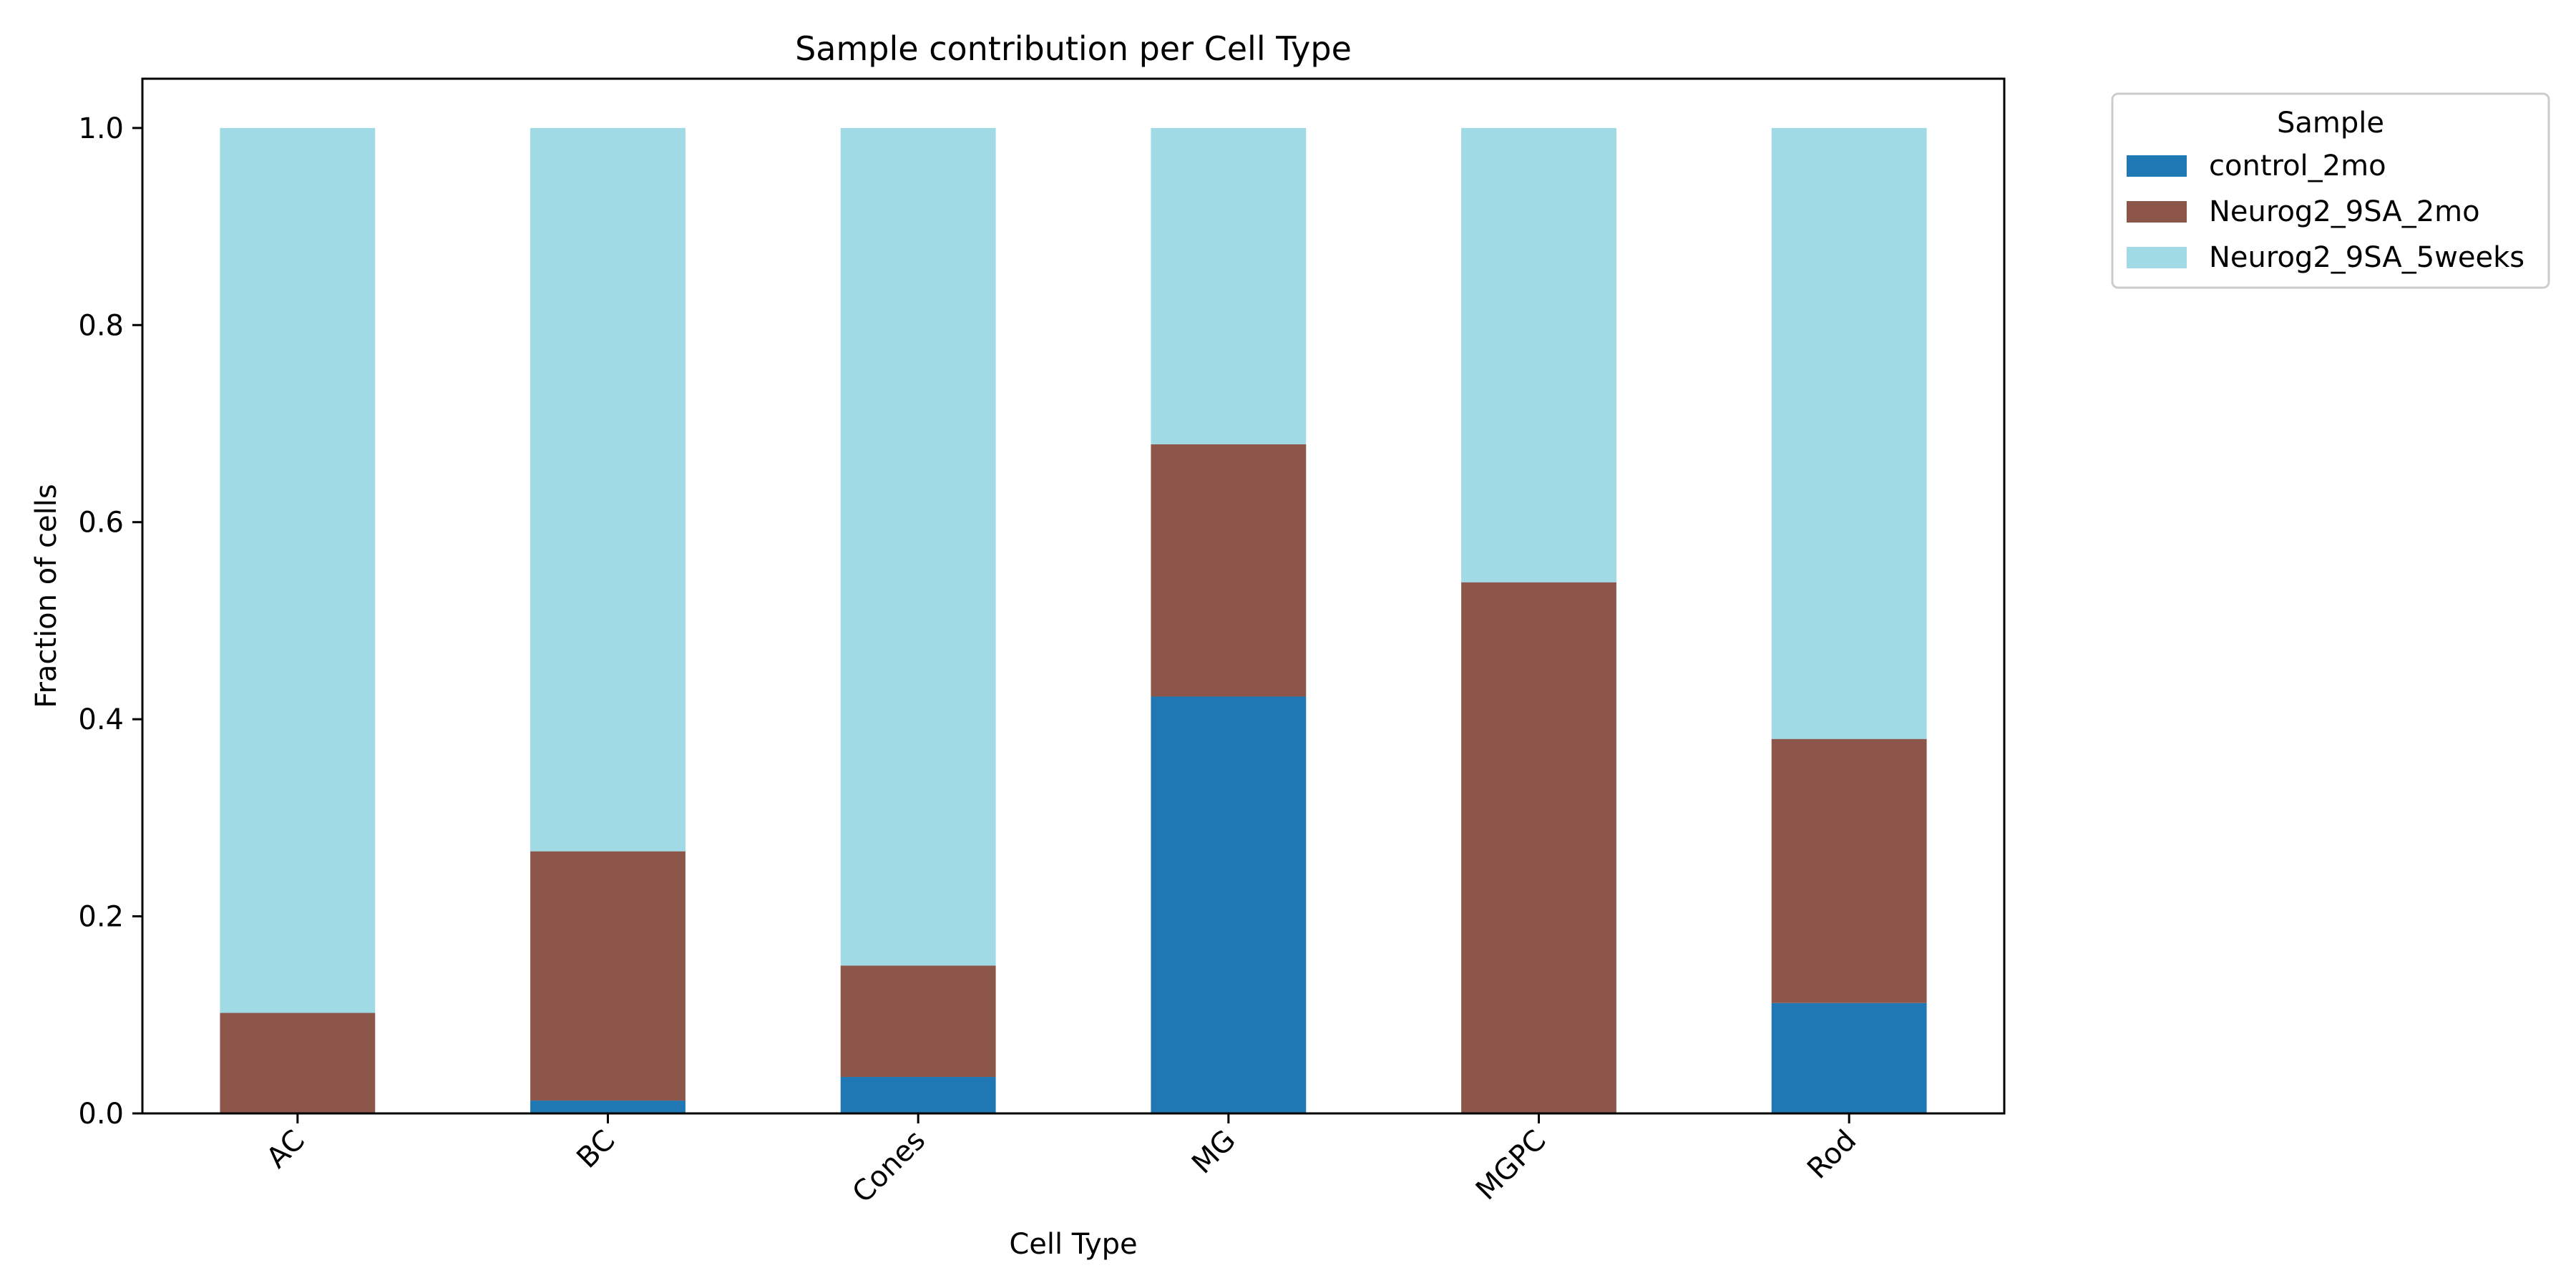 The height and width of the screenshot is (1288, 2576). What do you see at coordinates (101, 523) in the screenshot?
I see `y-tick-label: 0.6` at bounding box center [101, 523].